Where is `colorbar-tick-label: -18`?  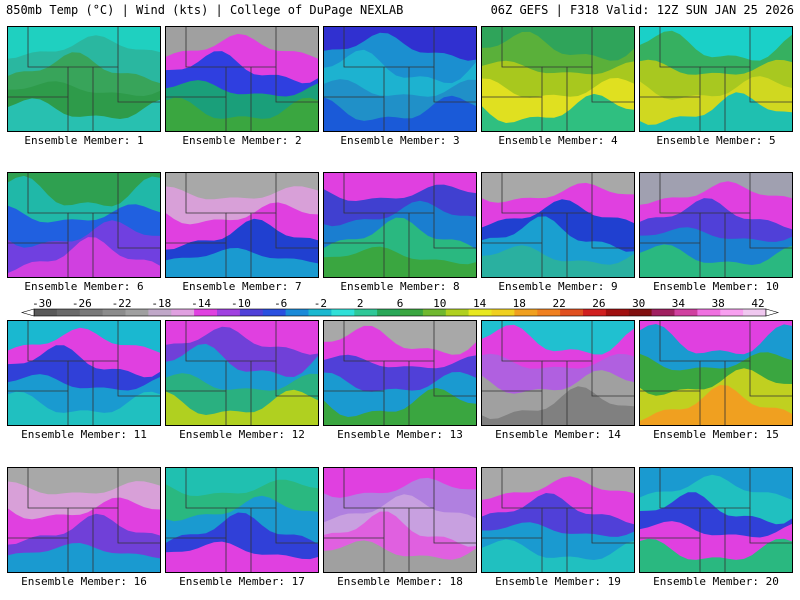 colorbar-tick-label: -18 is located at coordinates (161, 303).